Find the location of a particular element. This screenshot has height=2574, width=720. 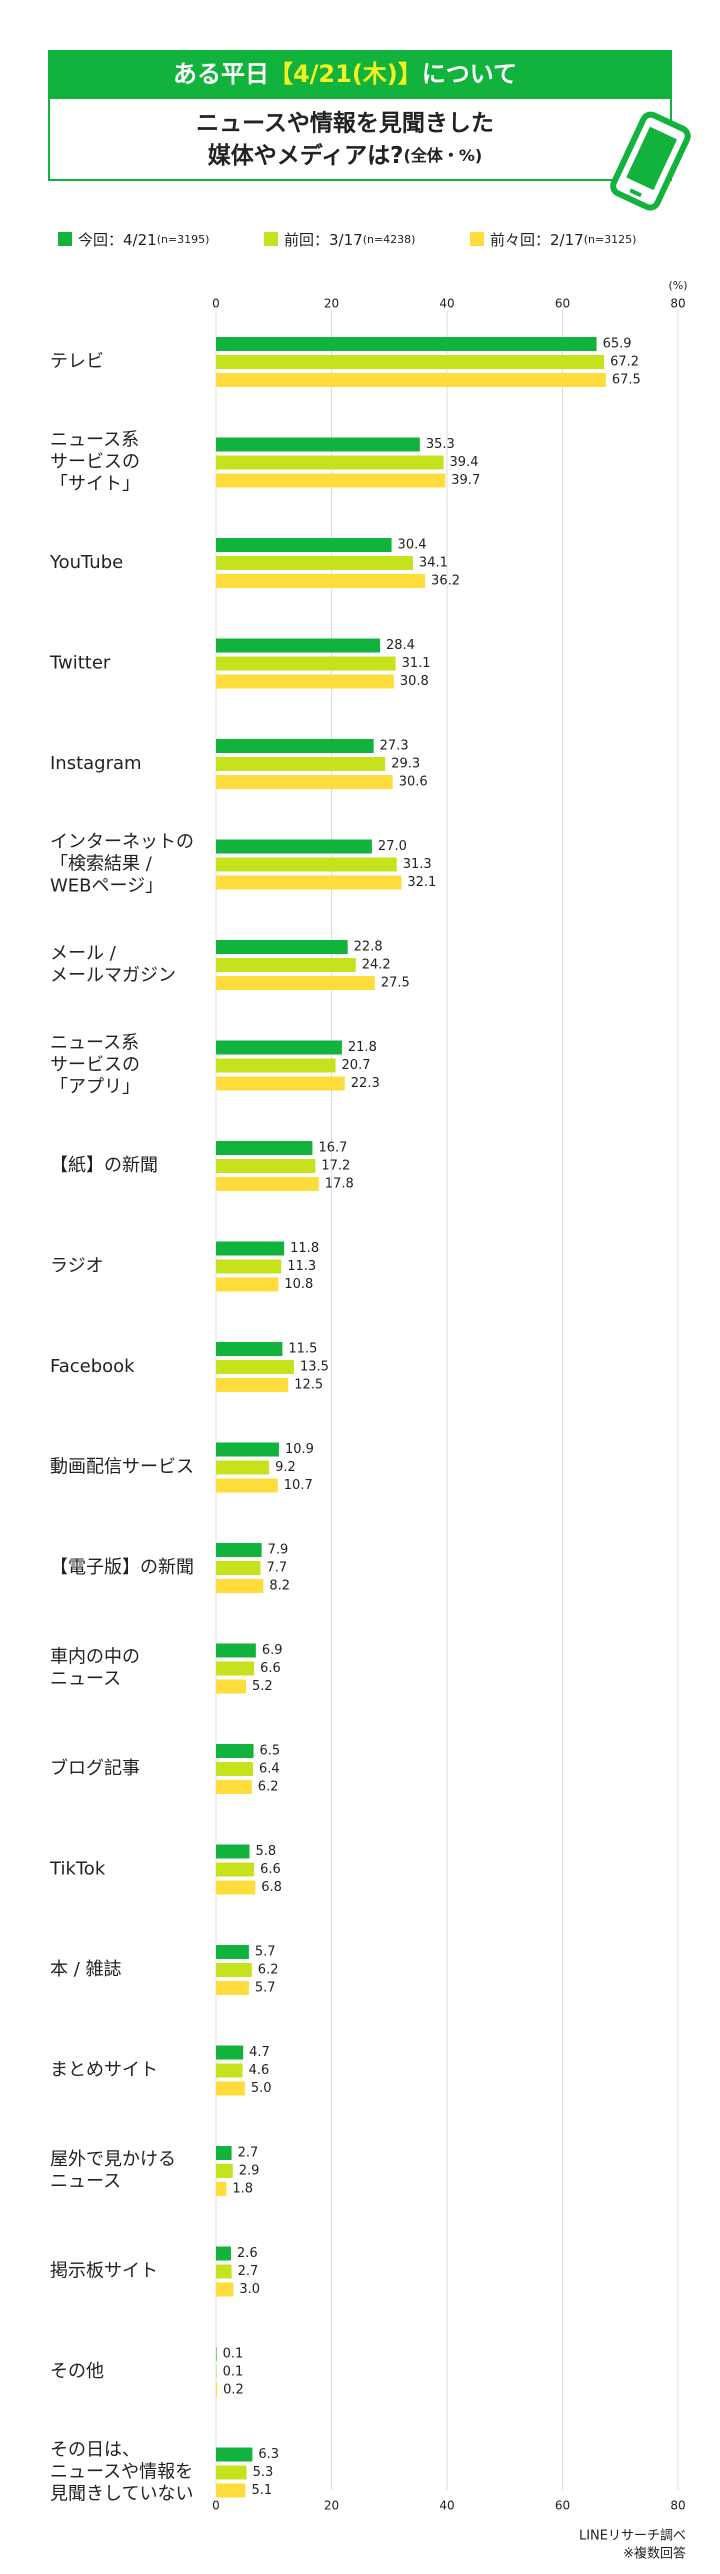

value-label: 4.7 is located at coordinates (259, 2052).